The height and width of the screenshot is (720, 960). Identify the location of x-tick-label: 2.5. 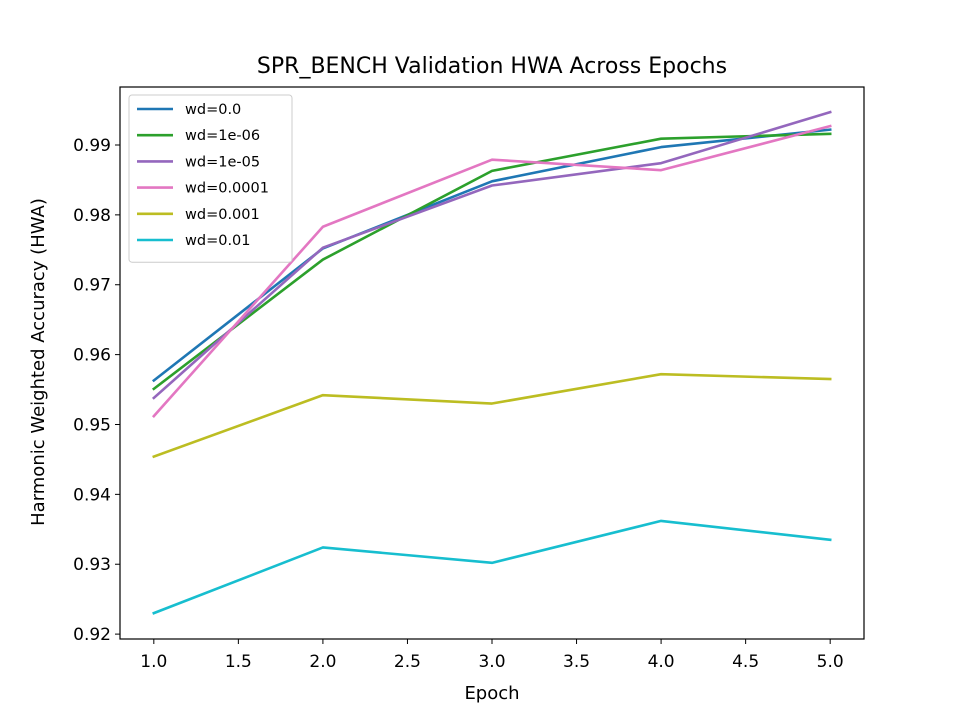
(407, 662).